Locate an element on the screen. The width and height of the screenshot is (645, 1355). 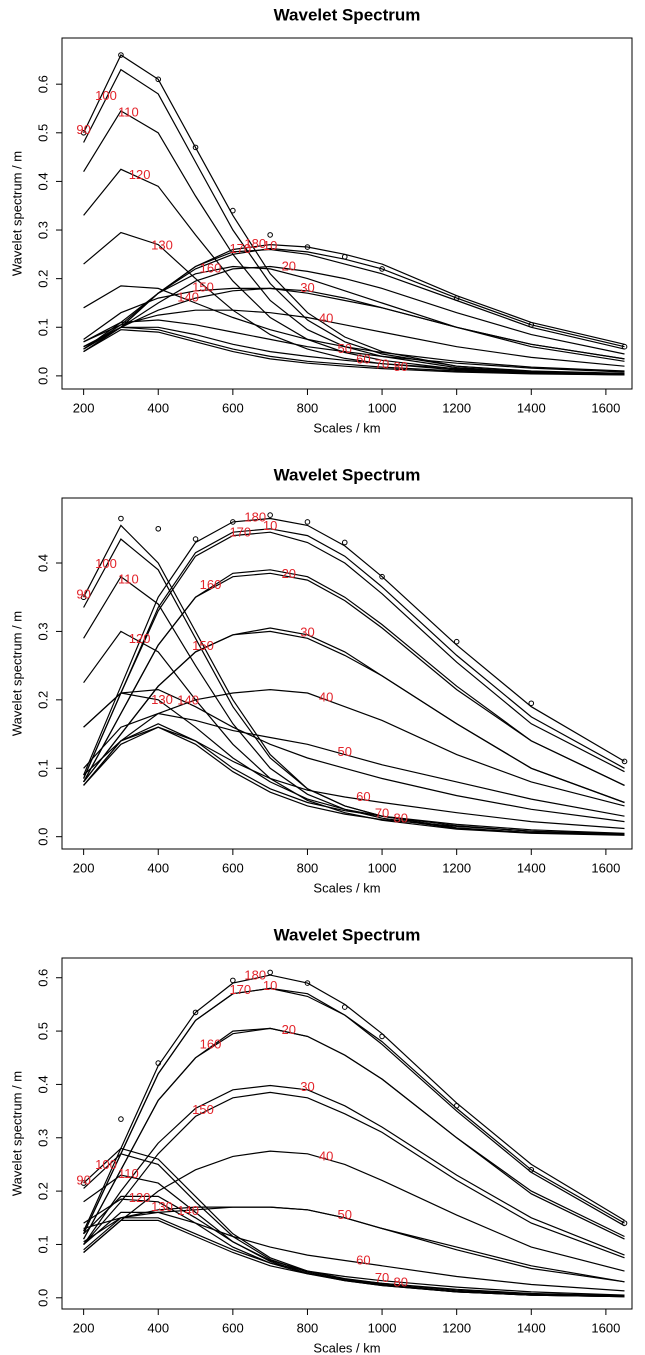
x-axis-title: Scales / km is located at coordinates (346, 427).